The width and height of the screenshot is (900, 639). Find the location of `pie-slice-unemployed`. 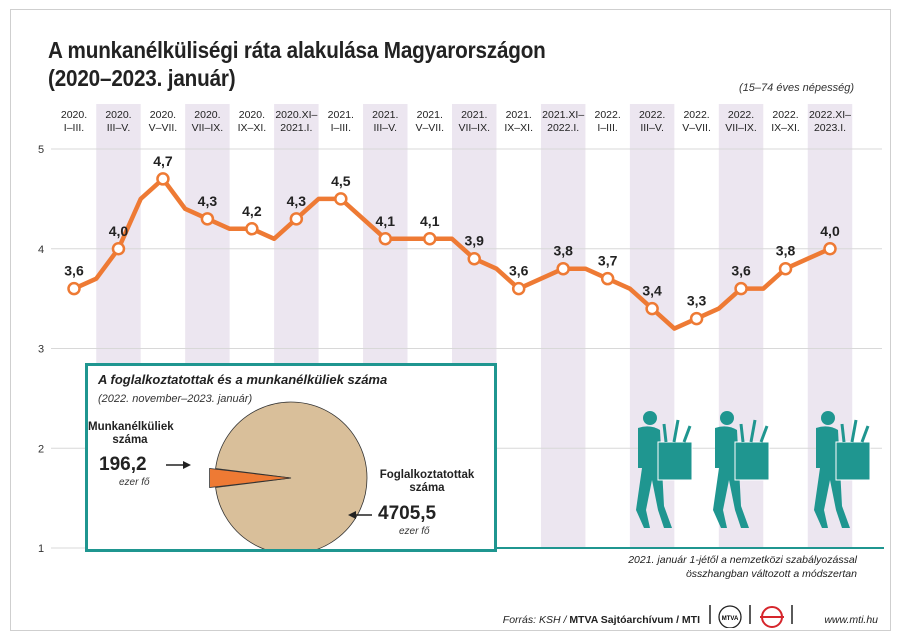

pie-slice-unemployed is located at coordinates (250, 478).